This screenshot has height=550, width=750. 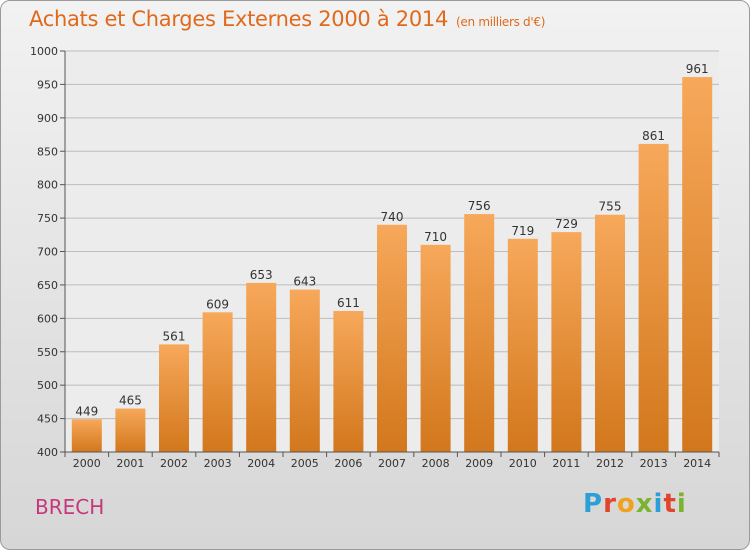 What do you see at coordinates (501, 22) in the screenshot?
I see `chart-unit: (en milliers d'€)` at bounding box center [501, 22].